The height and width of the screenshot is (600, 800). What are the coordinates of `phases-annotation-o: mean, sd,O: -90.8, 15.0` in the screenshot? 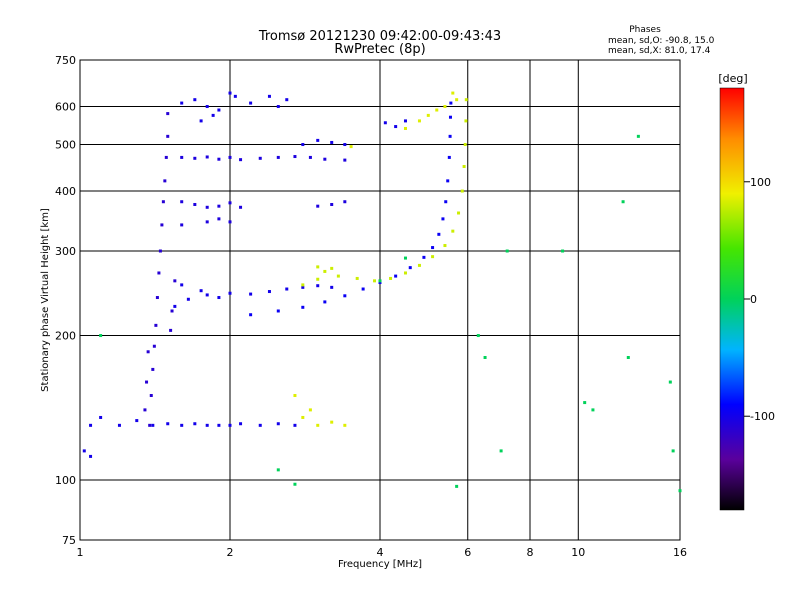 It's located at (661, 41).